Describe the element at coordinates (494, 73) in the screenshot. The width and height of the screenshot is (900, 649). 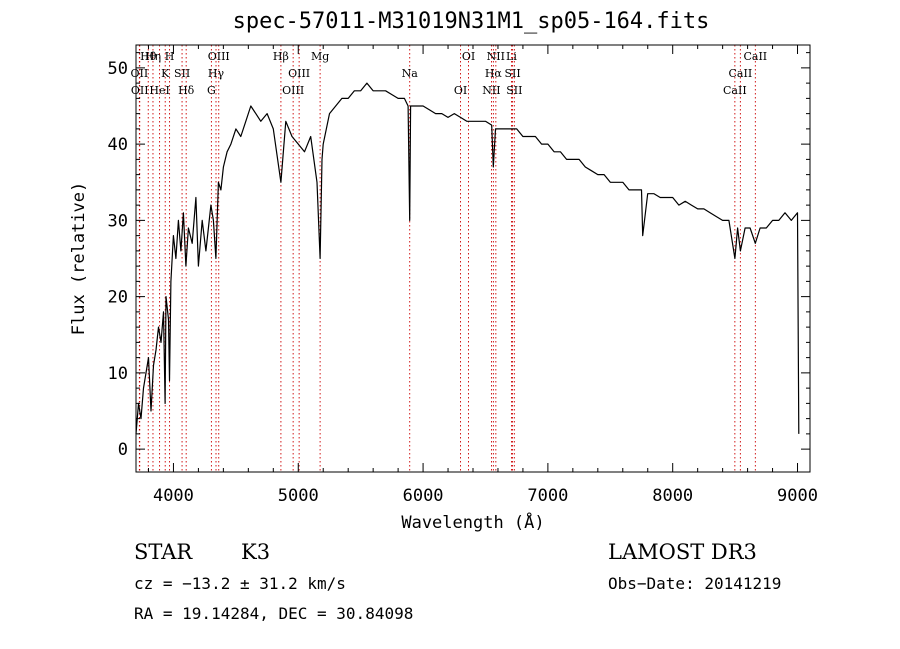
I see `spectral-line-label-19: Hα` at that location.